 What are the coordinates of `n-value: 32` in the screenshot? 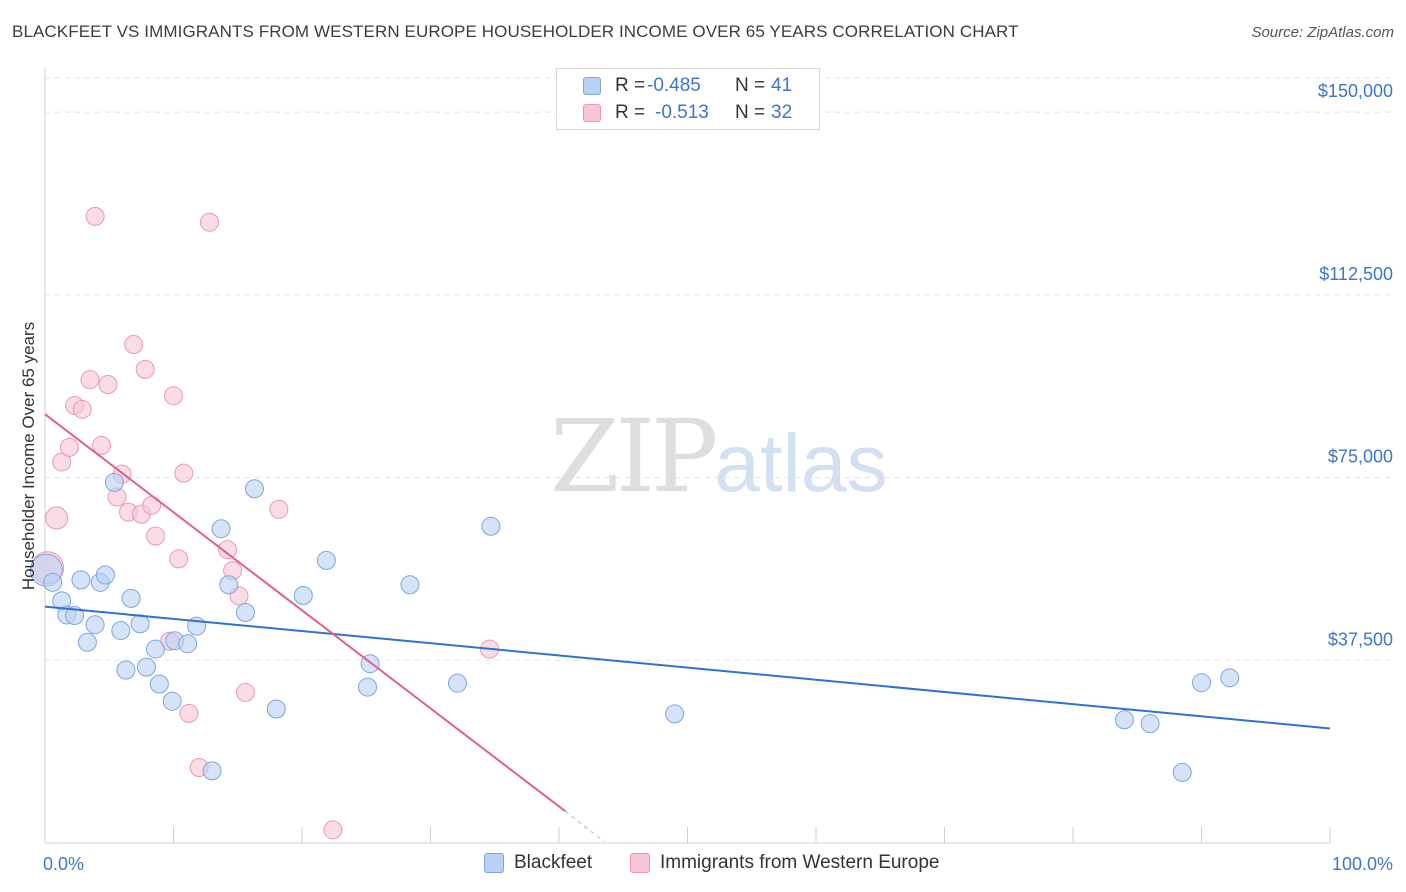 It's located at (782, 112).